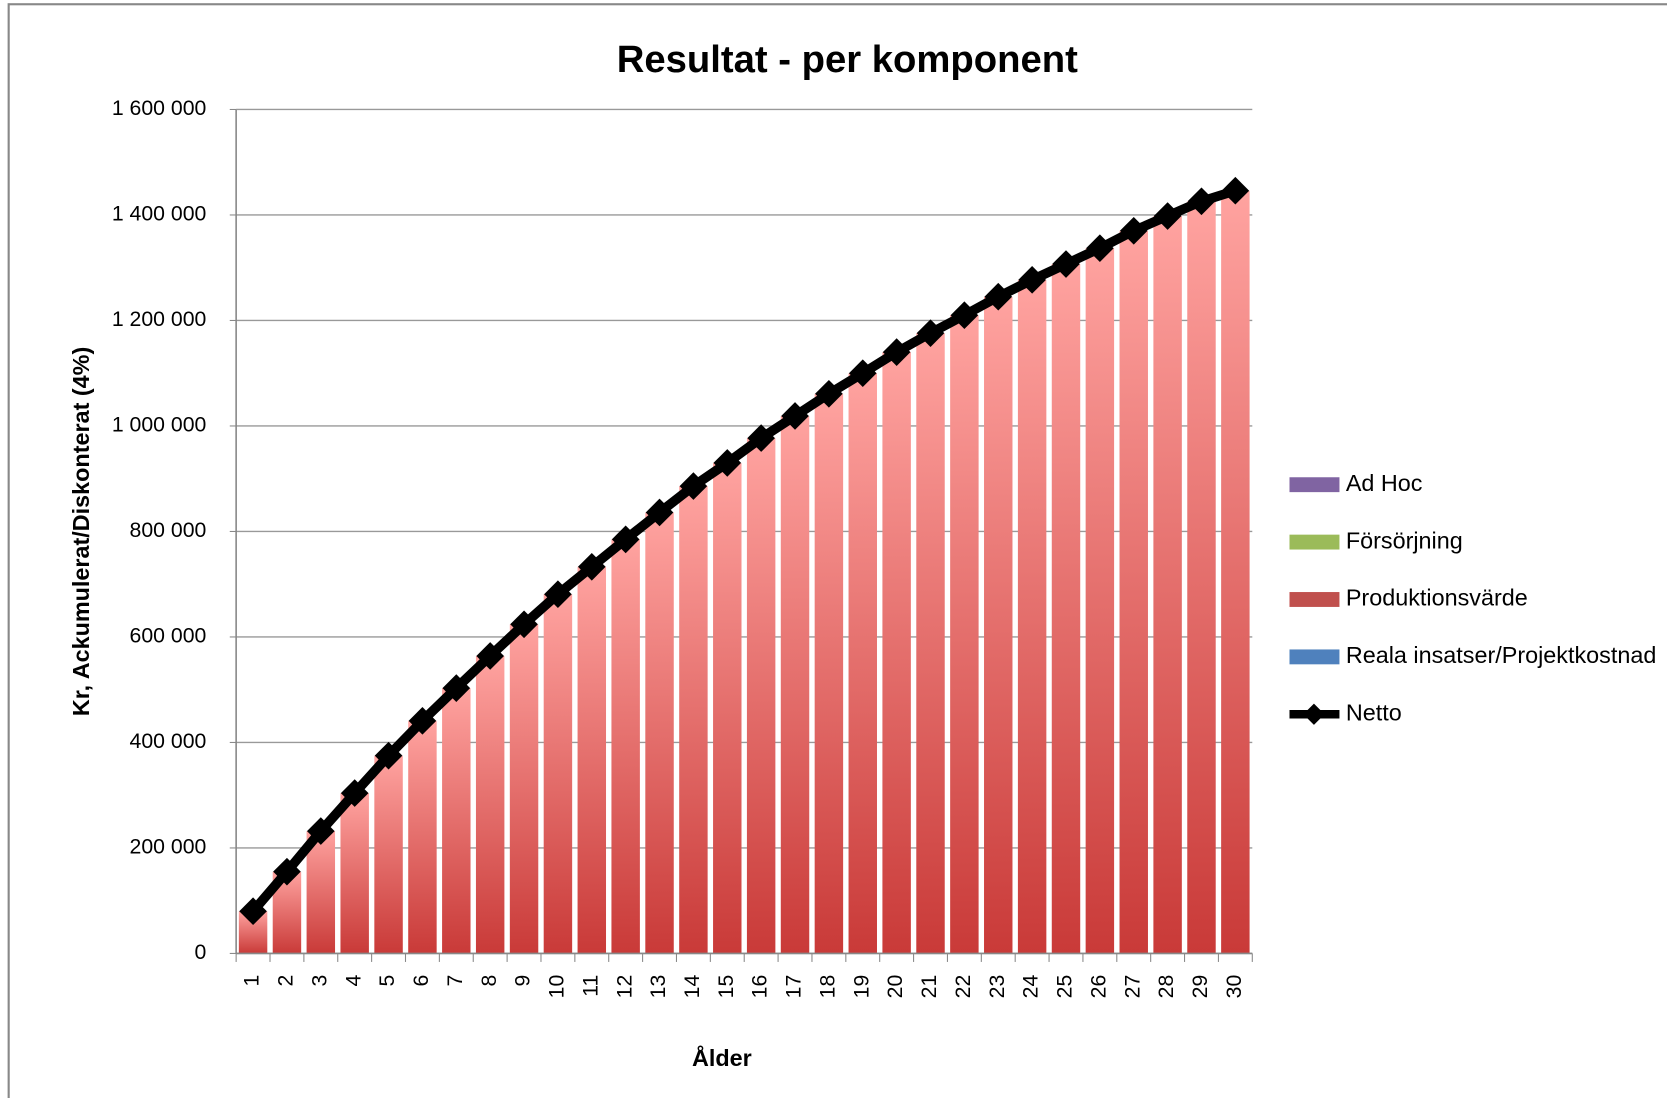 The width and height of the screenshot is (1667, 1098). Describe the element at coordinates (726, 987) in the screenshot. I see `x-tick-label: 15` at that location.